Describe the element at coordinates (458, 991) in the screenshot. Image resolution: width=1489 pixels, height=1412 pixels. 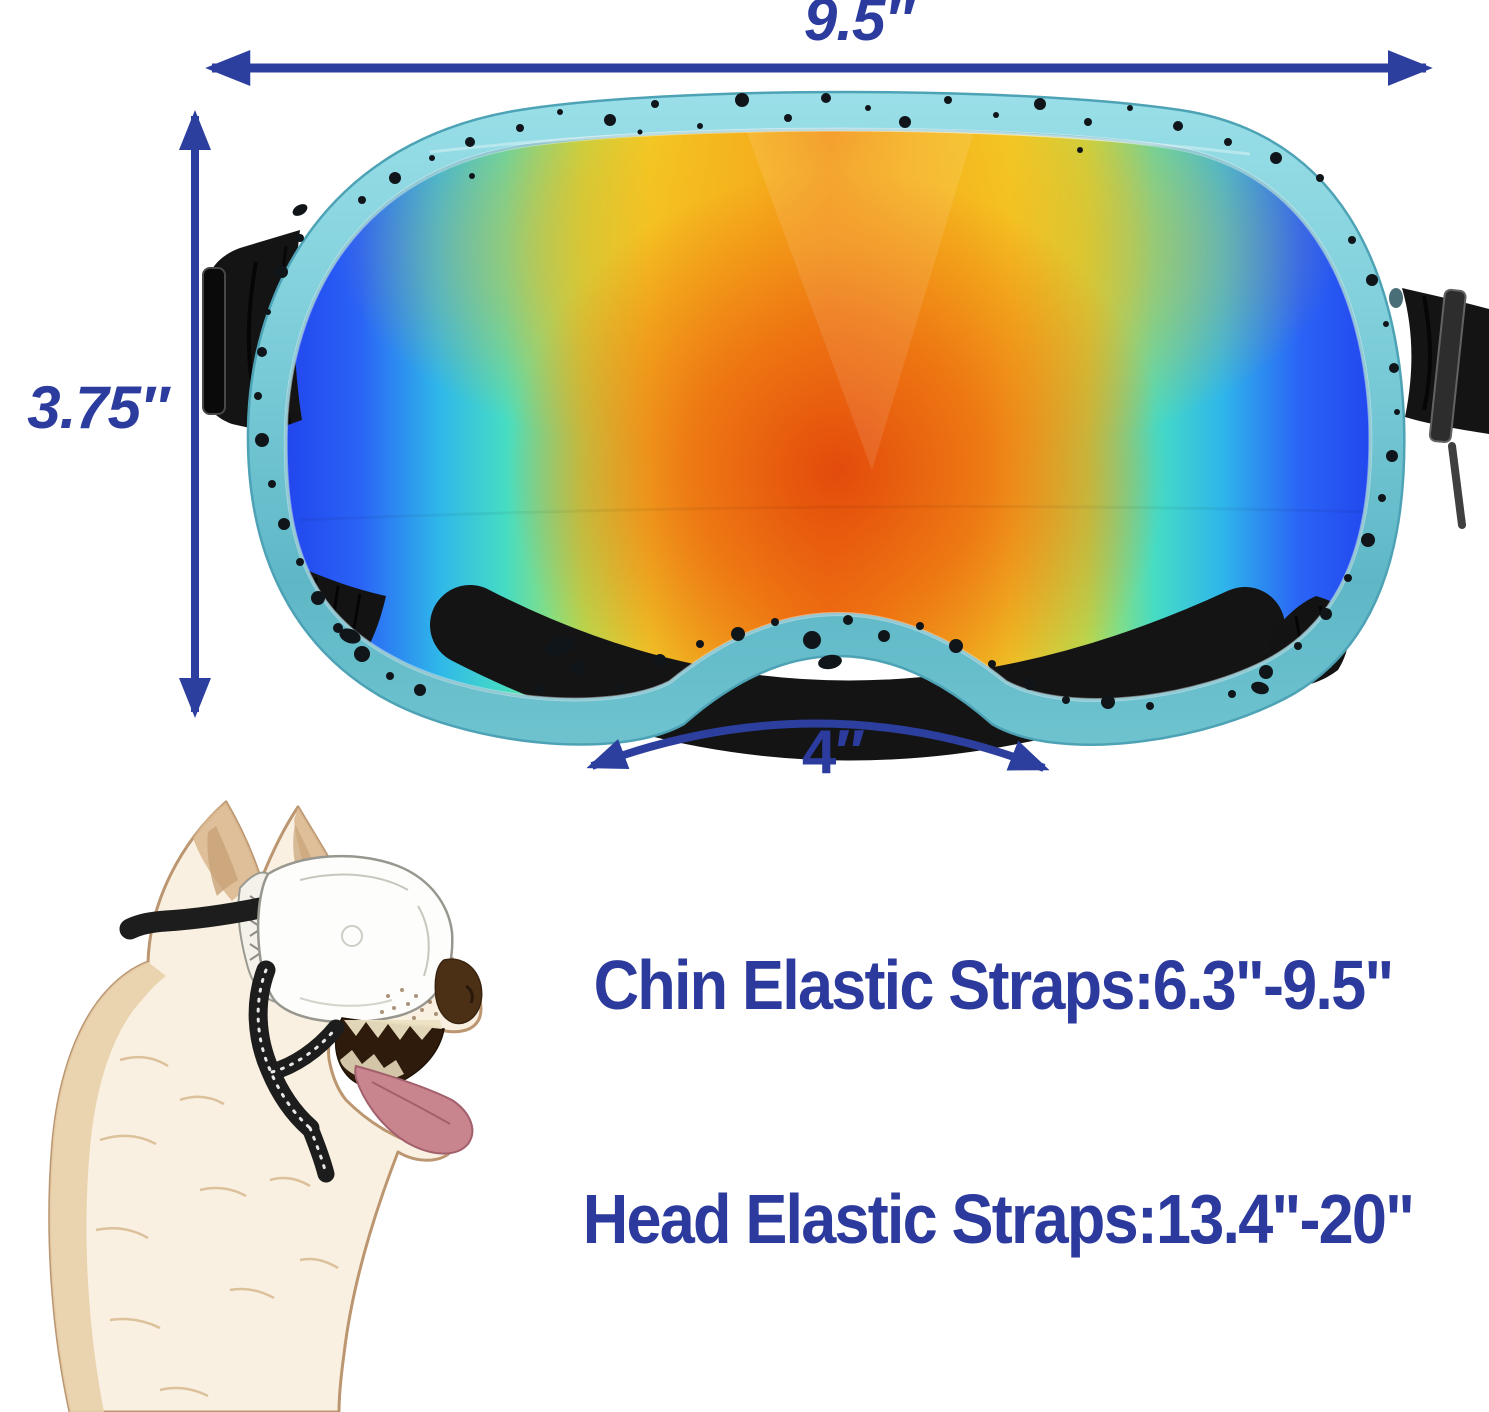
I see `dog-nose` at that location.